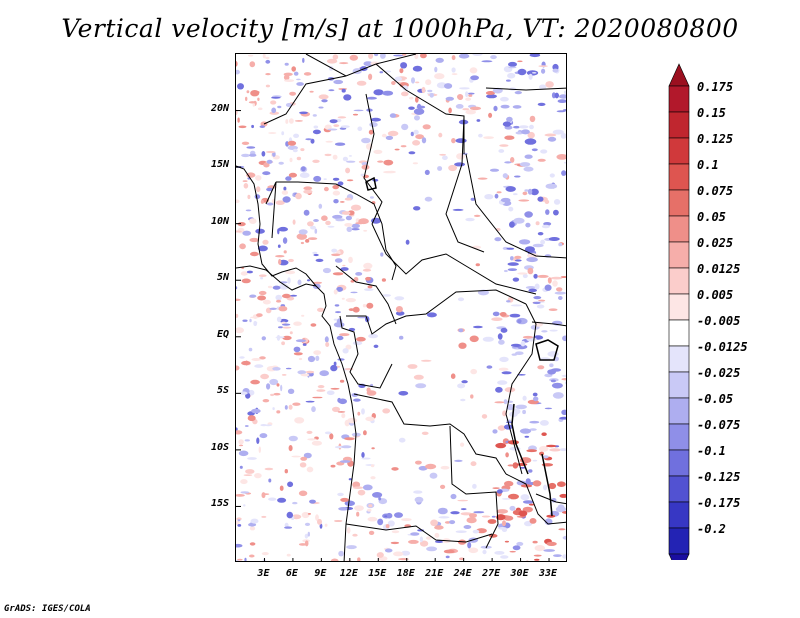 The image size is (800, 618). I want to click on colorbar-tick-label: 0.005, so click(715, 295).